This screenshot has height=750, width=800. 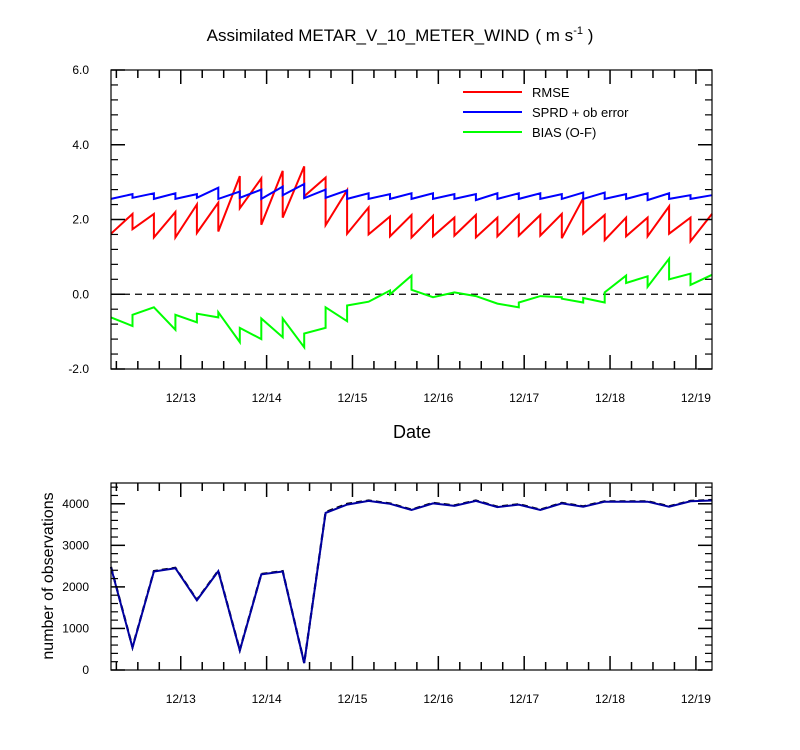 What do you see at coordinates (80, 70) in the screenshot?
I see `y-tick-label: 6.0` at bounding box center [80, 70].